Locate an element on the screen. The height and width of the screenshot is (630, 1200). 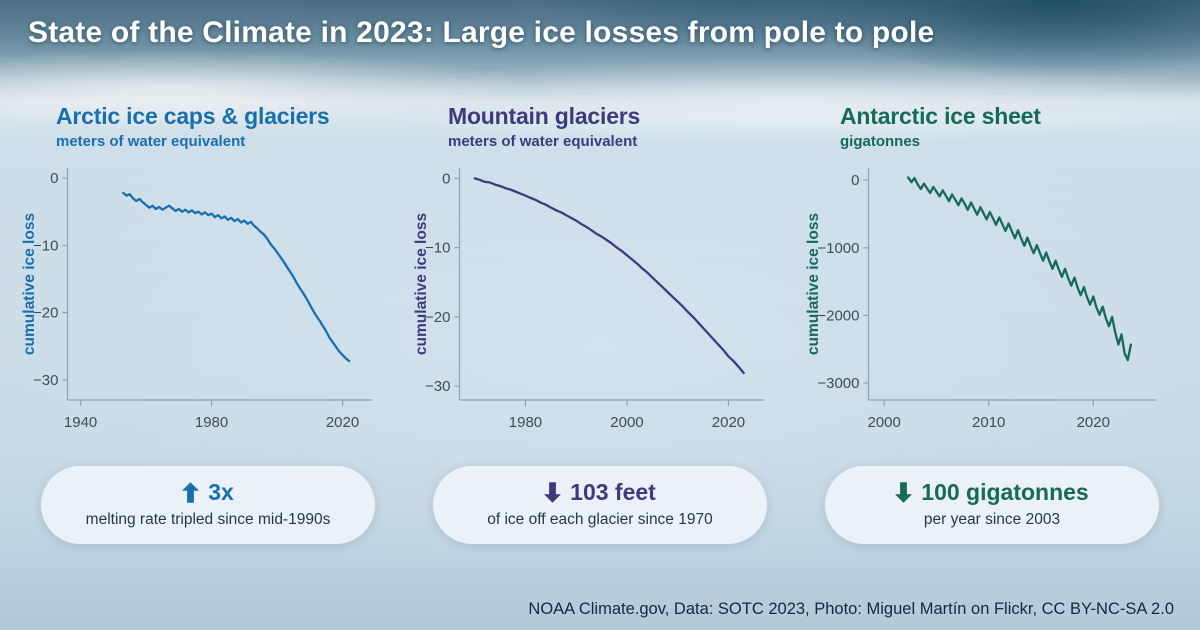
up-arrow-icon is located at coordinates (191, 492).